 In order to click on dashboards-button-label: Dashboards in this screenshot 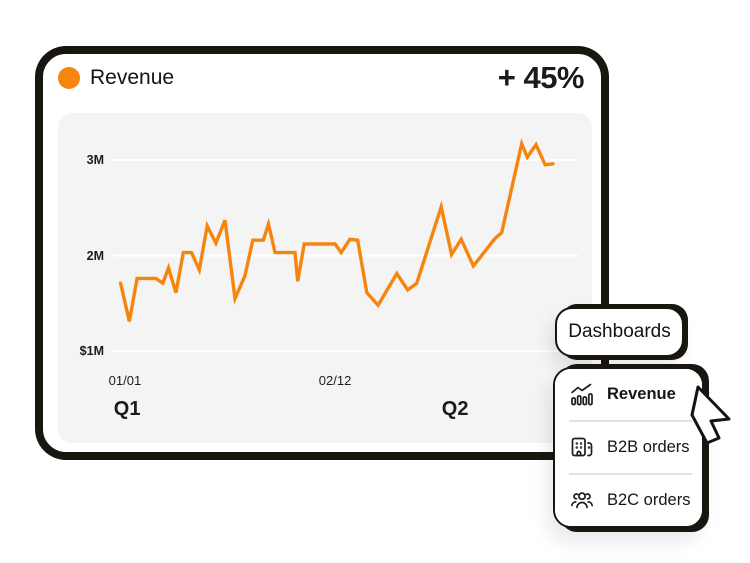, I will do `click(619, 331)`.